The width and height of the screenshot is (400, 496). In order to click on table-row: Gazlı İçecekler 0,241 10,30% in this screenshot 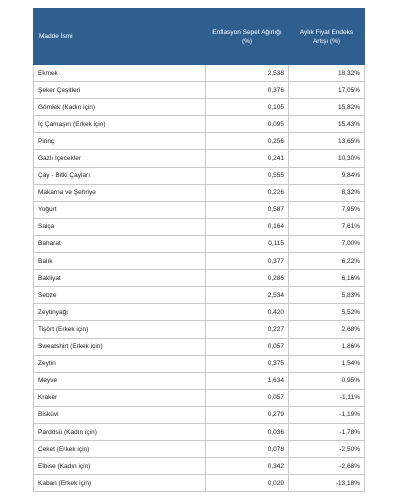, I will do `click(199, 158)`.